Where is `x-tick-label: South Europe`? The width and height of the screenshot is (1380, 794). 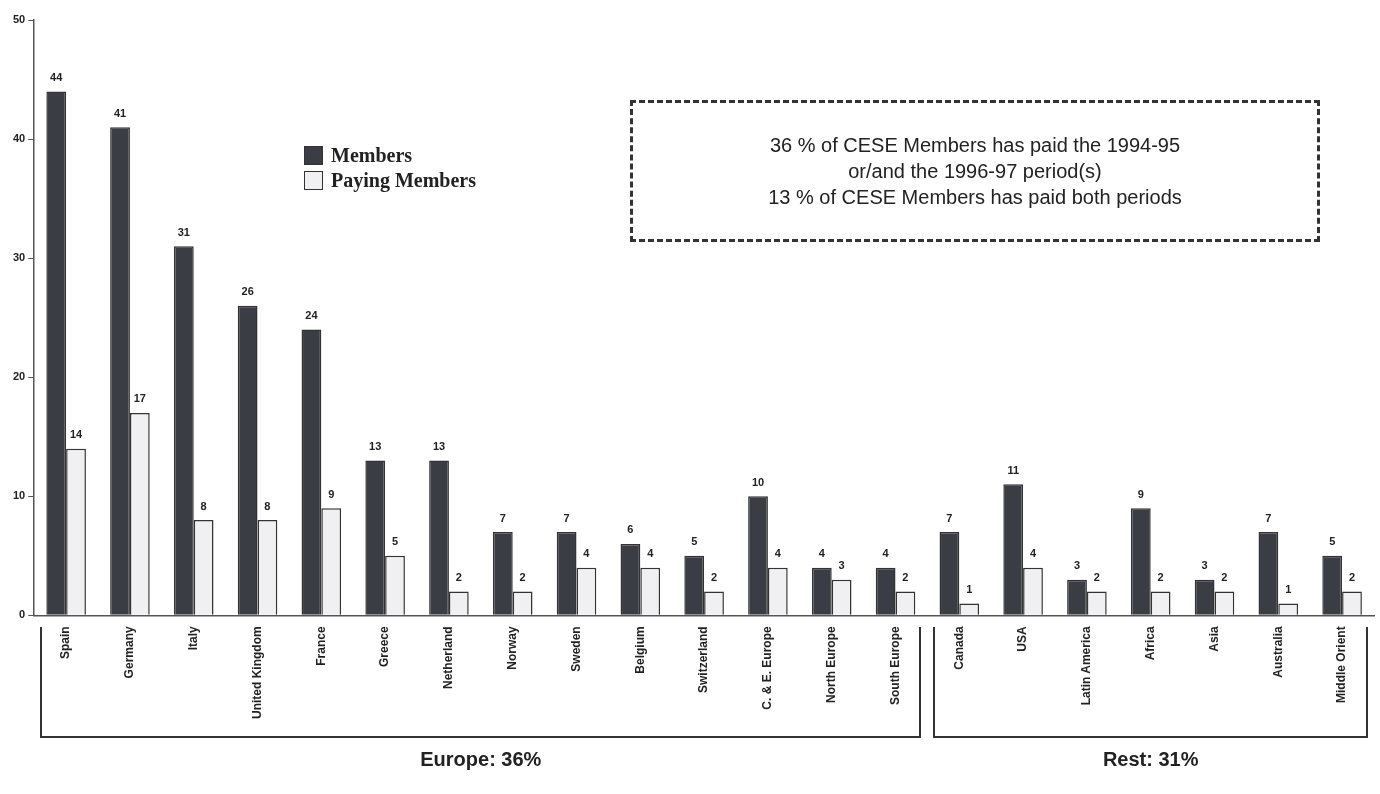
x-tick-label: South Europe is located at coordinates (894, 666).